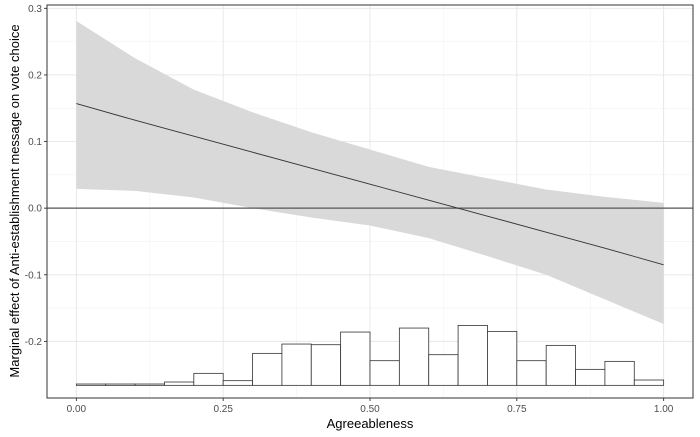  What do you see at coordinates (370, 409) in the screenshot?
I see `x-tick-label: 0.50` at bounding box center [370, 409].